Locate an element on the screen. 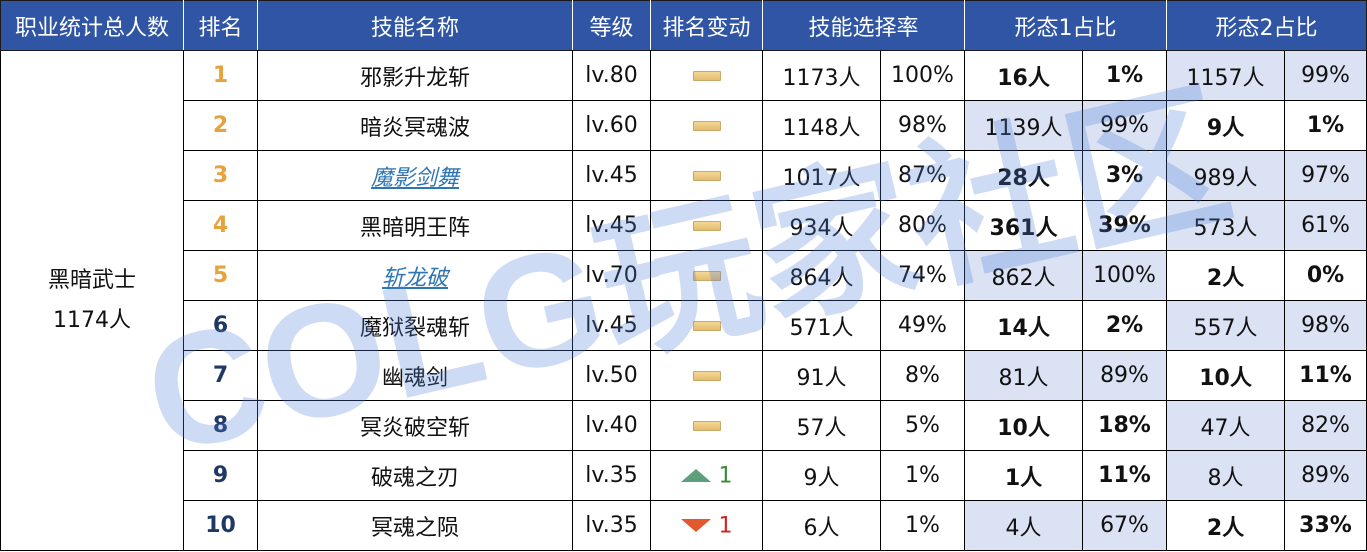  form2-count: 1157人 is located at coordinates (1226, 75).